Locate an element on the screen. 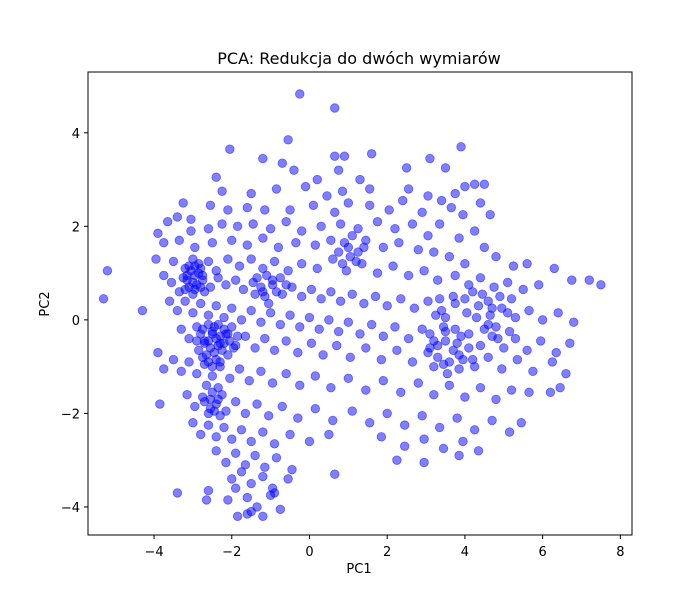 This screenshot has width=700, height=600. x-tick-label: 8 is located at coordinates (620, 552).